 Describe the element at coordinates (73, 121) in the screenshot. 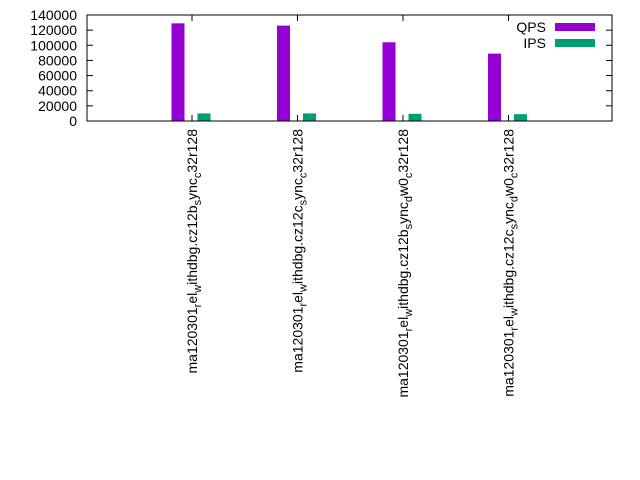

I see `y-tick-label: 0` at that location.